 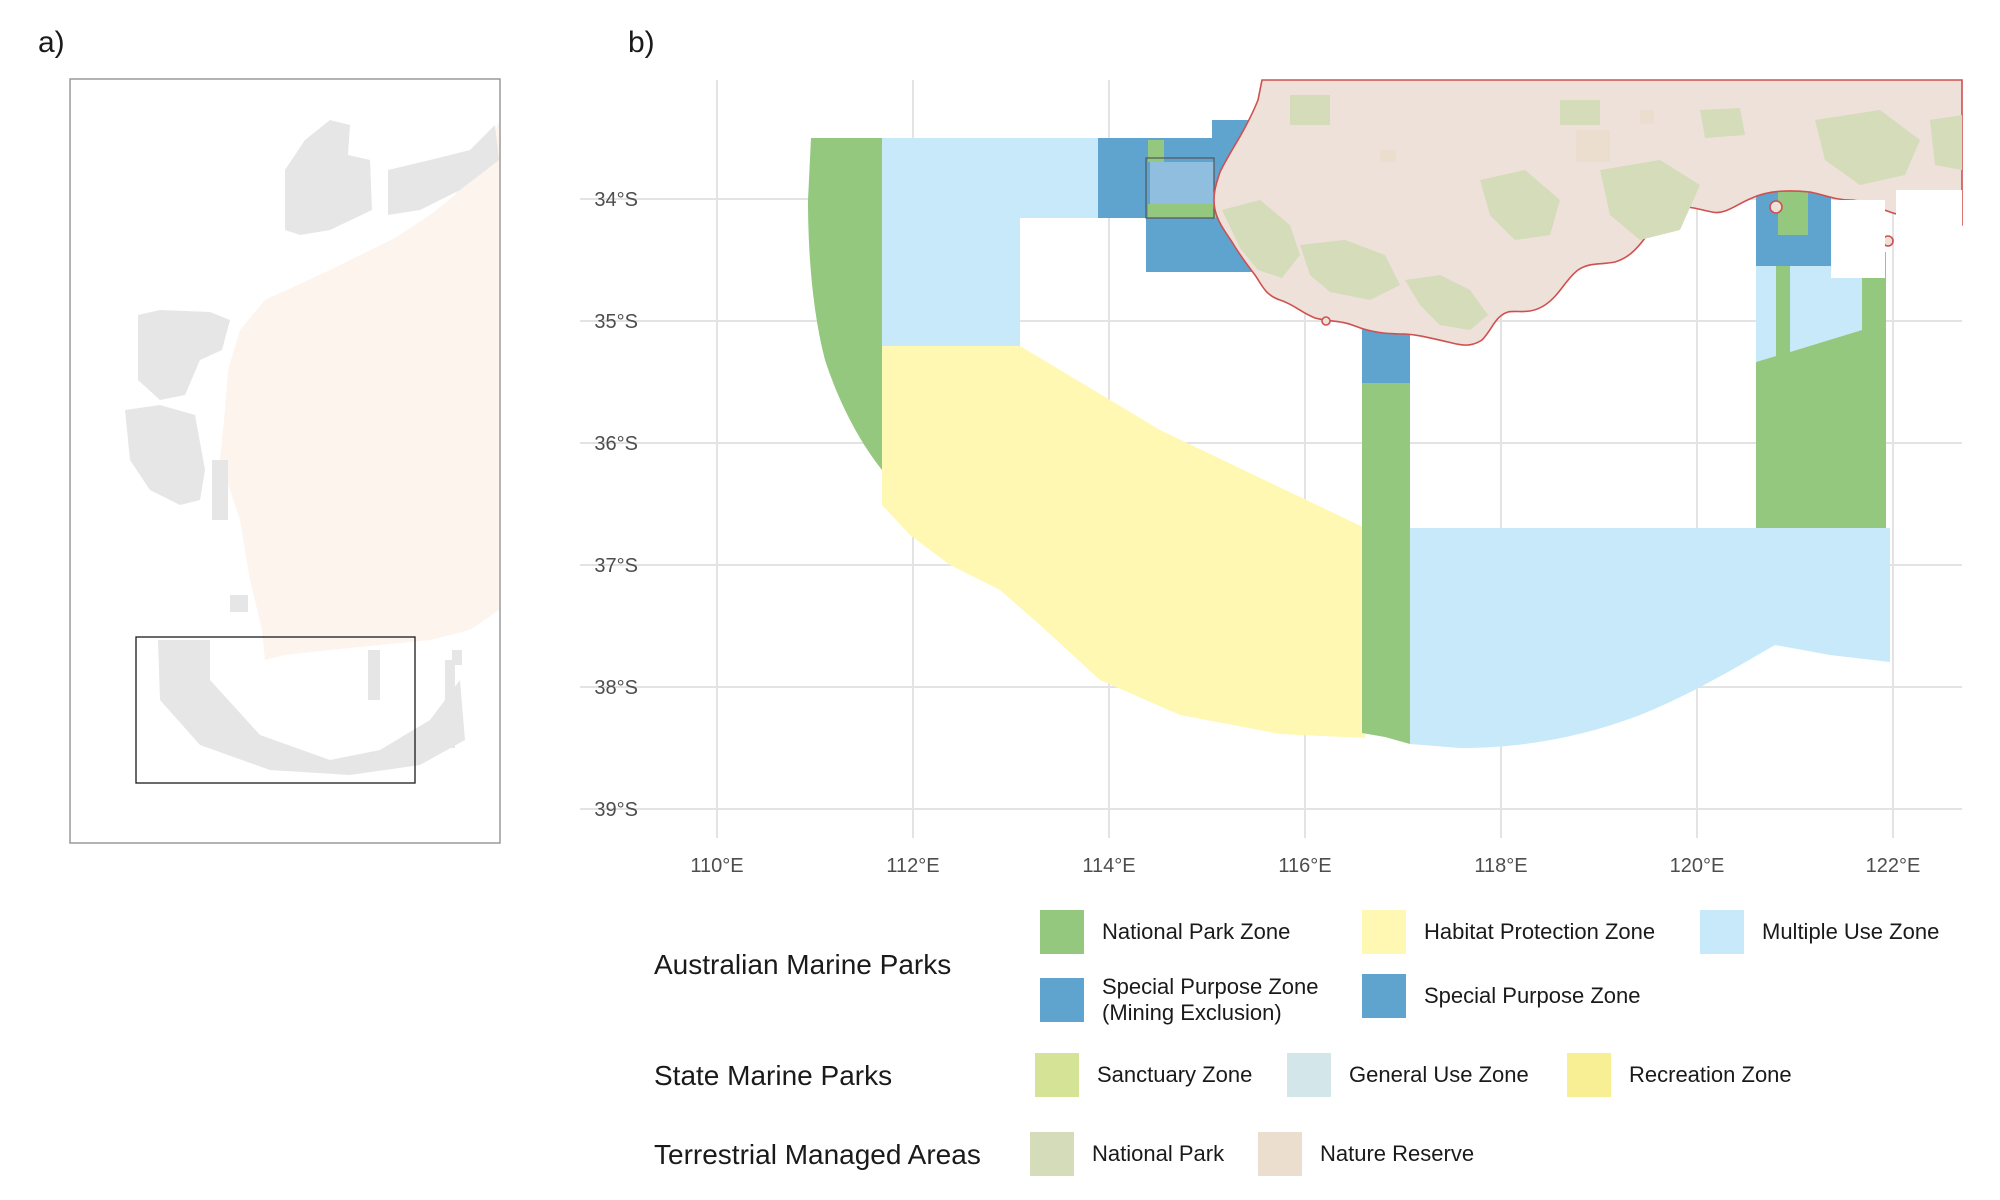 I want to click on overview-map, so click(x=285, y=461).